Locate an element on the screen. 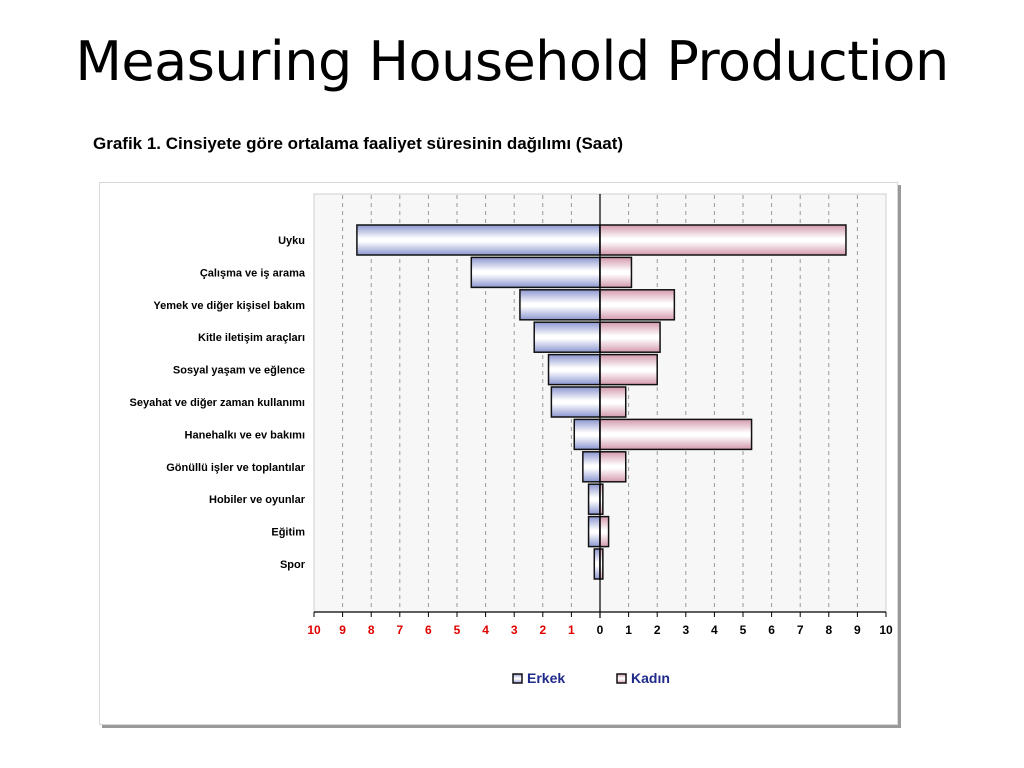  category-label: Spor is located at coordinates (293, 565).